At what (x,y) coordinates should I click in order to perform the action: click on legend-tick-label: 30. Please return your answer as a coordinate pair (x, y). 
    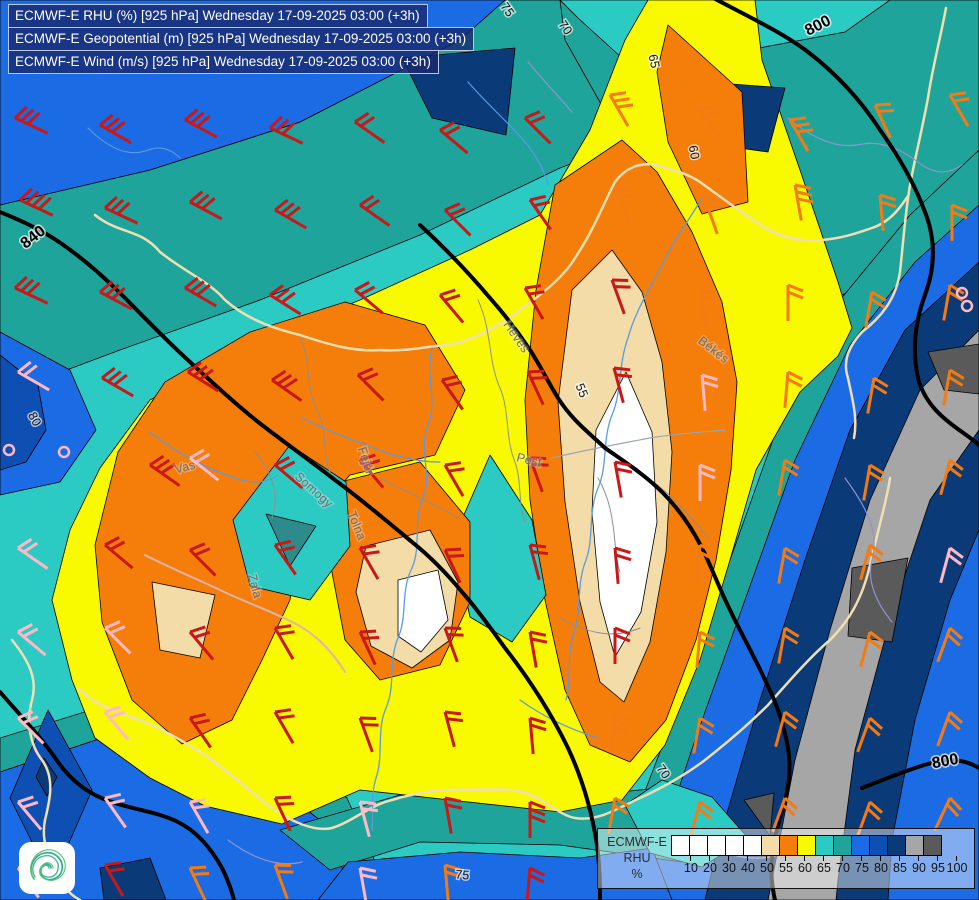
    Looking at the image, I should click on (729, 868).